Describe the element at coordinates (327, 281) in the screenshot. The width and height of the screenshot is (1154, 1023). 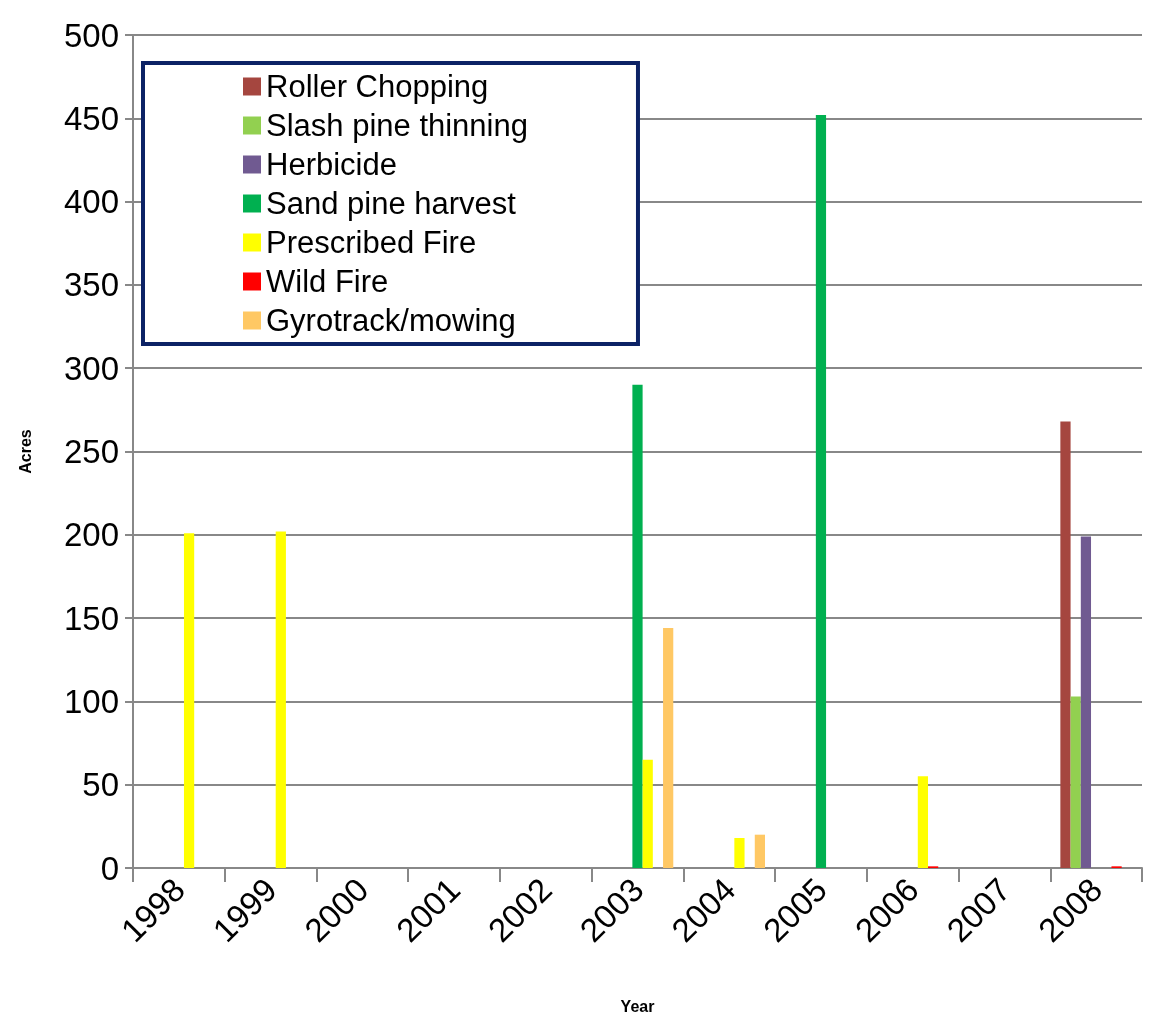
I see `legend-label: Wild Fire` at that location.